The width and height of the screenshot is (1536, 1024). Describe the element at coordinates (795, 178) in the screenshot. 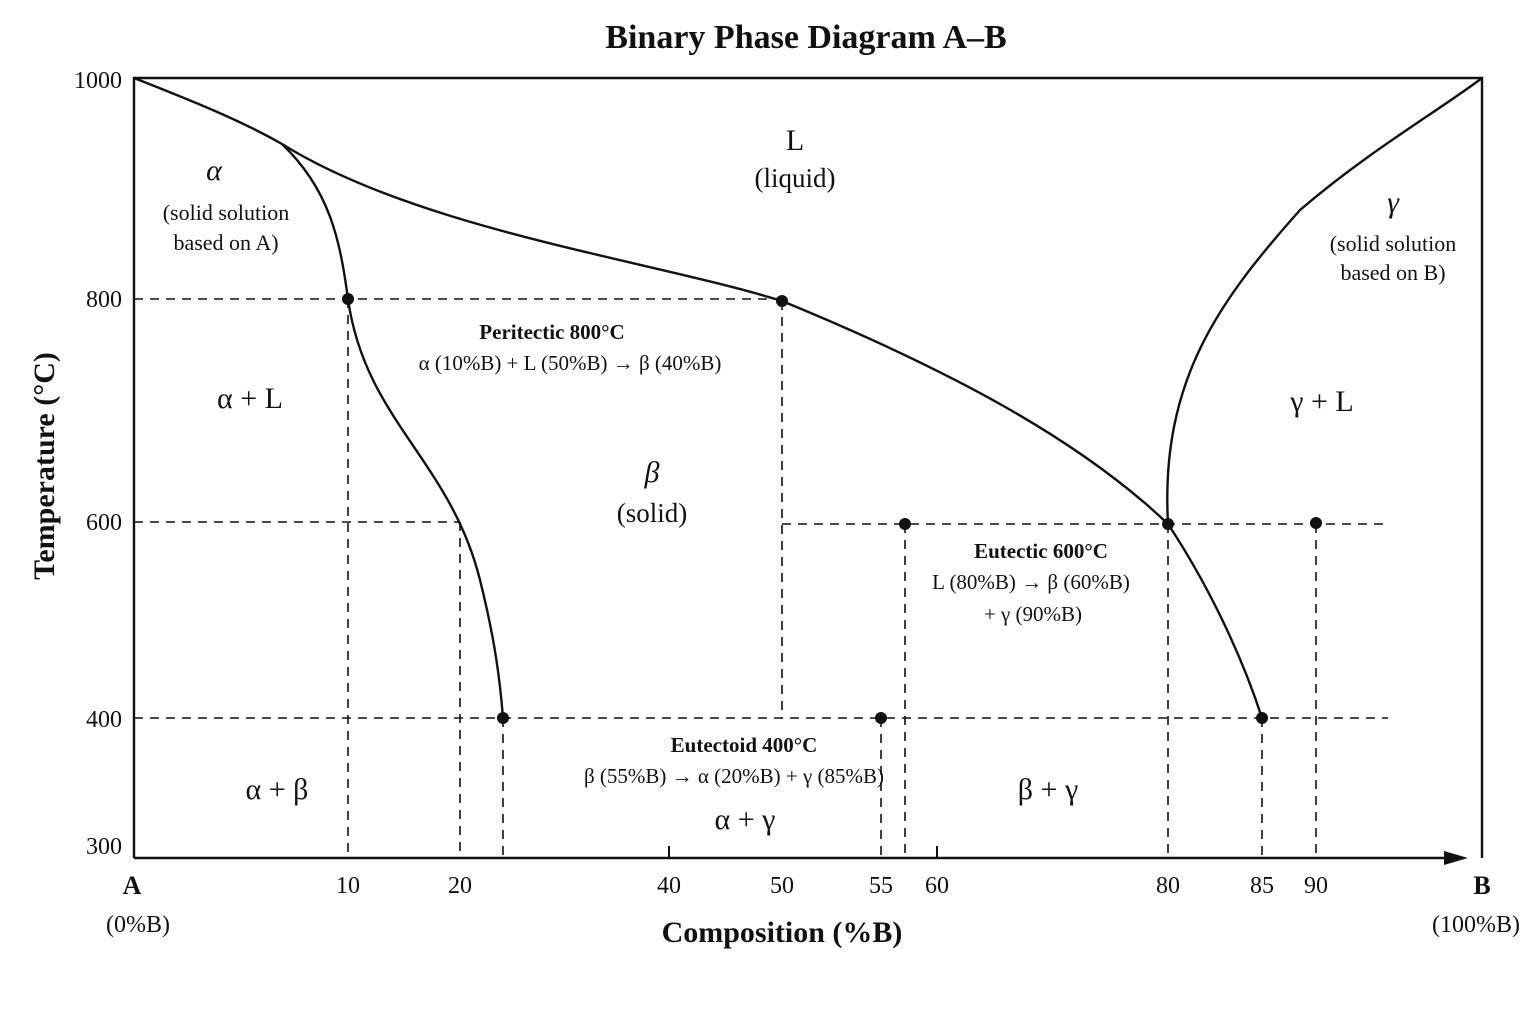

I see `region-liquid-sub: (liquid)` at that location.